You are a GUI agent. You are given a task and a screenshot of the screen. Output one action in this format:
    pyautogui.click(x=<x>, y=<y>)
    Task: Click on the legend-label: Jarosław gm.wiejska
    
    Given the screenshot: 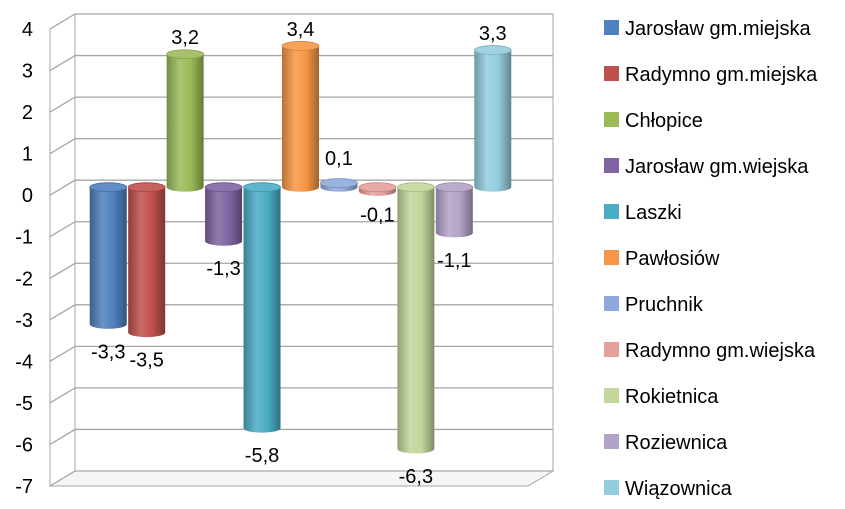 What is the action you would take?
    pyautogui.click(x=717, y=167)
    